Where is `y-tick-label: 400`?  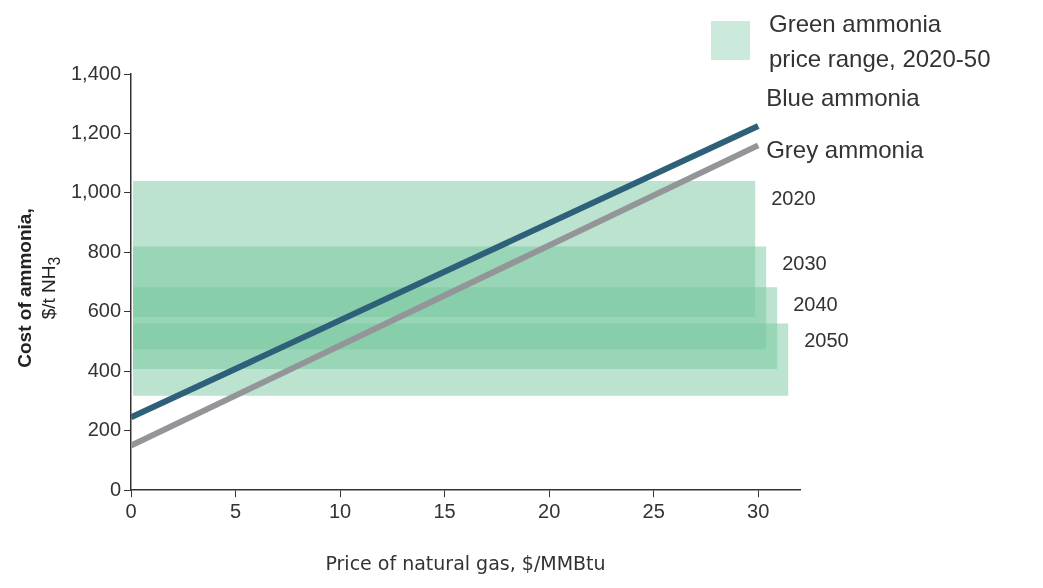
y-tick-label: 400 is located at coordinates (104, 369).